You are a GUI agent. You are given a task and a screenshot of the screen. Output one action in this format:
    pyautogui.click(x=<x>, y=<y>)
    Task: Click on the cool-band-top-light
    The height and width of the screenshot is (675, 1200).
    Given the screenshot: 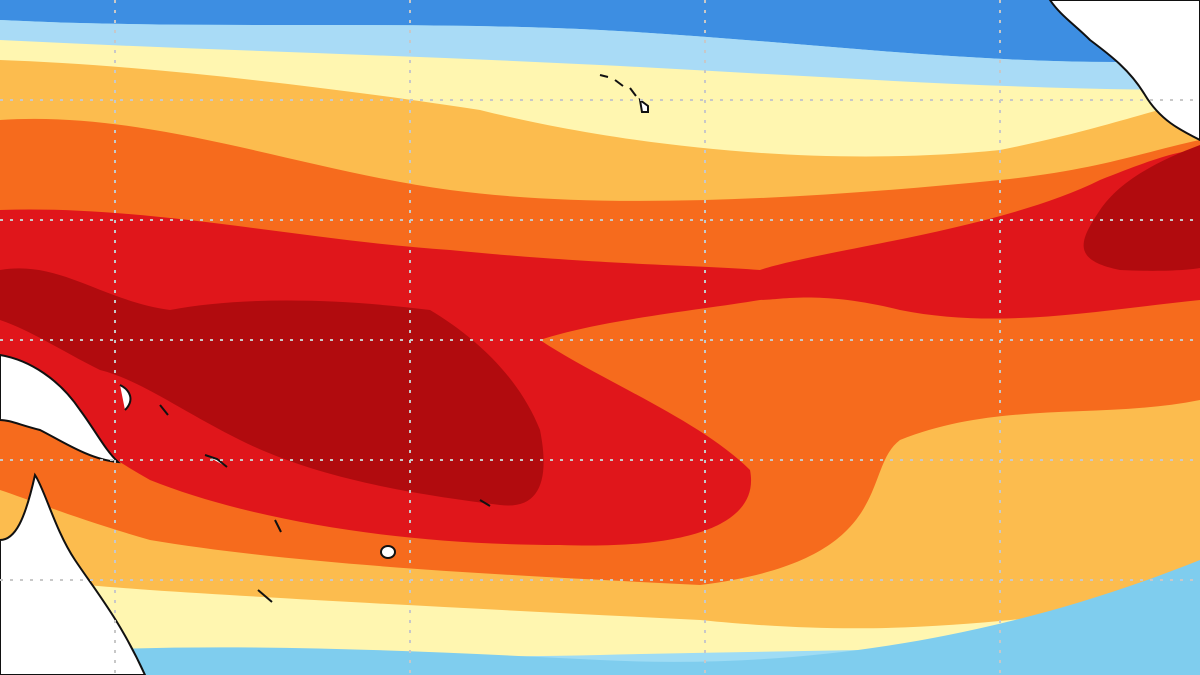 What is the action you would take?
    pyautogui.click(x=600, y=55)
    